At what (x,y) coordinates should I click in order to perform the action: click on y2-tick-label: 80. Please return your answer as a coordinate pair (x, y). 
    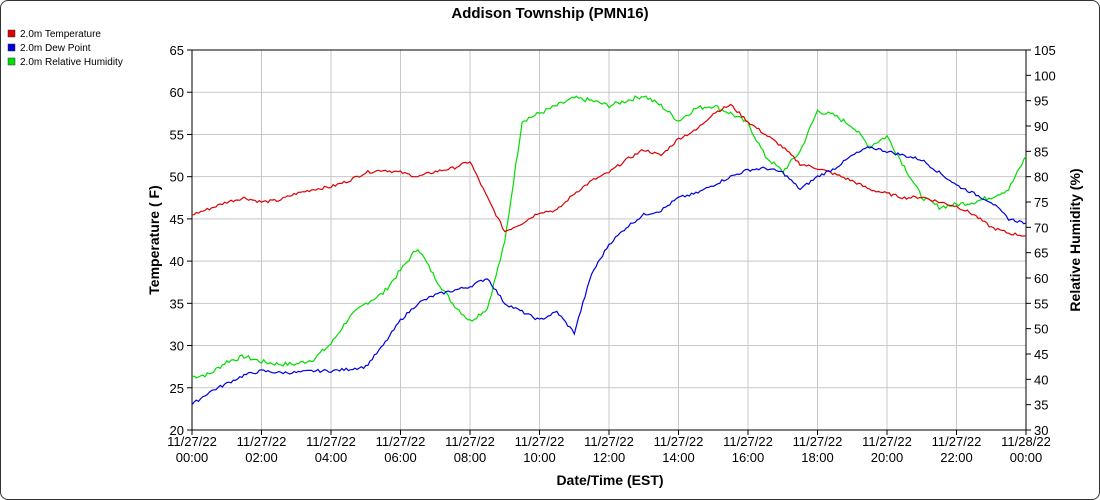
    Looking at the image, I should click on (1041, 177).